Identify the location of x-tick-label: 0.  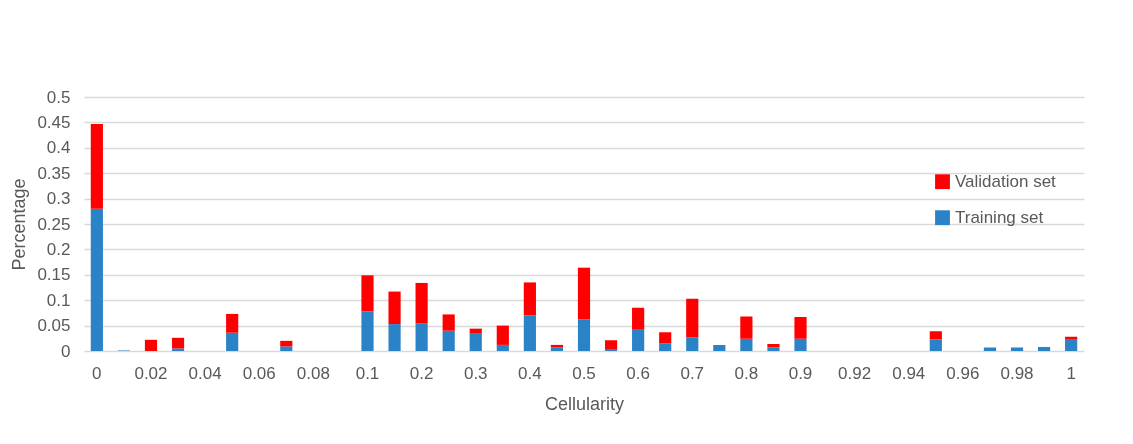
(97, 373).